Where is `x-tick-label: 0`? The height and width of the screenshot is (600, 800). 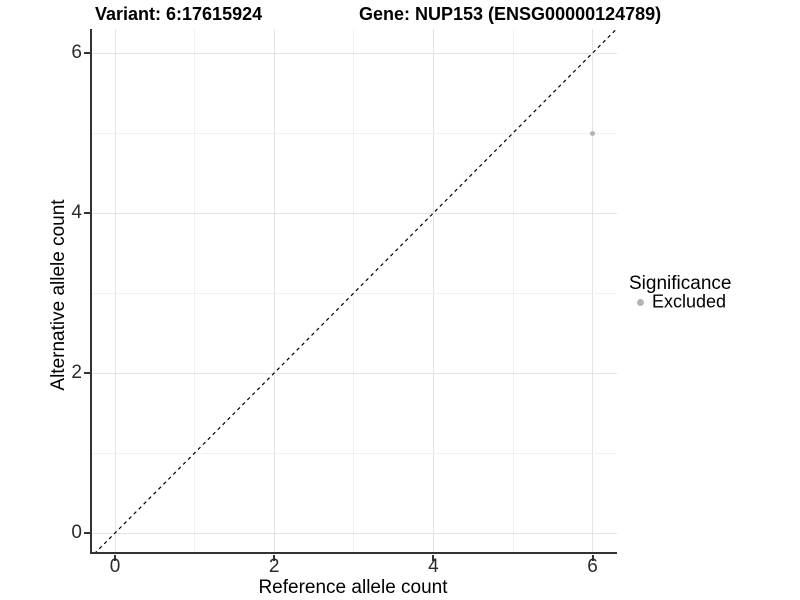
x-tick-label: 0 is located at coordinates (115, 566).